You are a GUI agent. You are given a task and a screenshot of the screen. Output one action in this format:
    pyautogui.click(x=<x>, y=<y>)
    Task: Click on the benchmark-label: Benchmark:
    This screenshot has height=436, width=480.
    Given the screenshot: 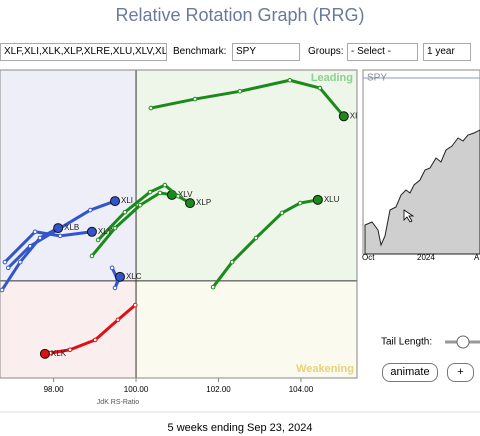 What is the action you would take?
    pyautogui.click(x=200, y=51)
    